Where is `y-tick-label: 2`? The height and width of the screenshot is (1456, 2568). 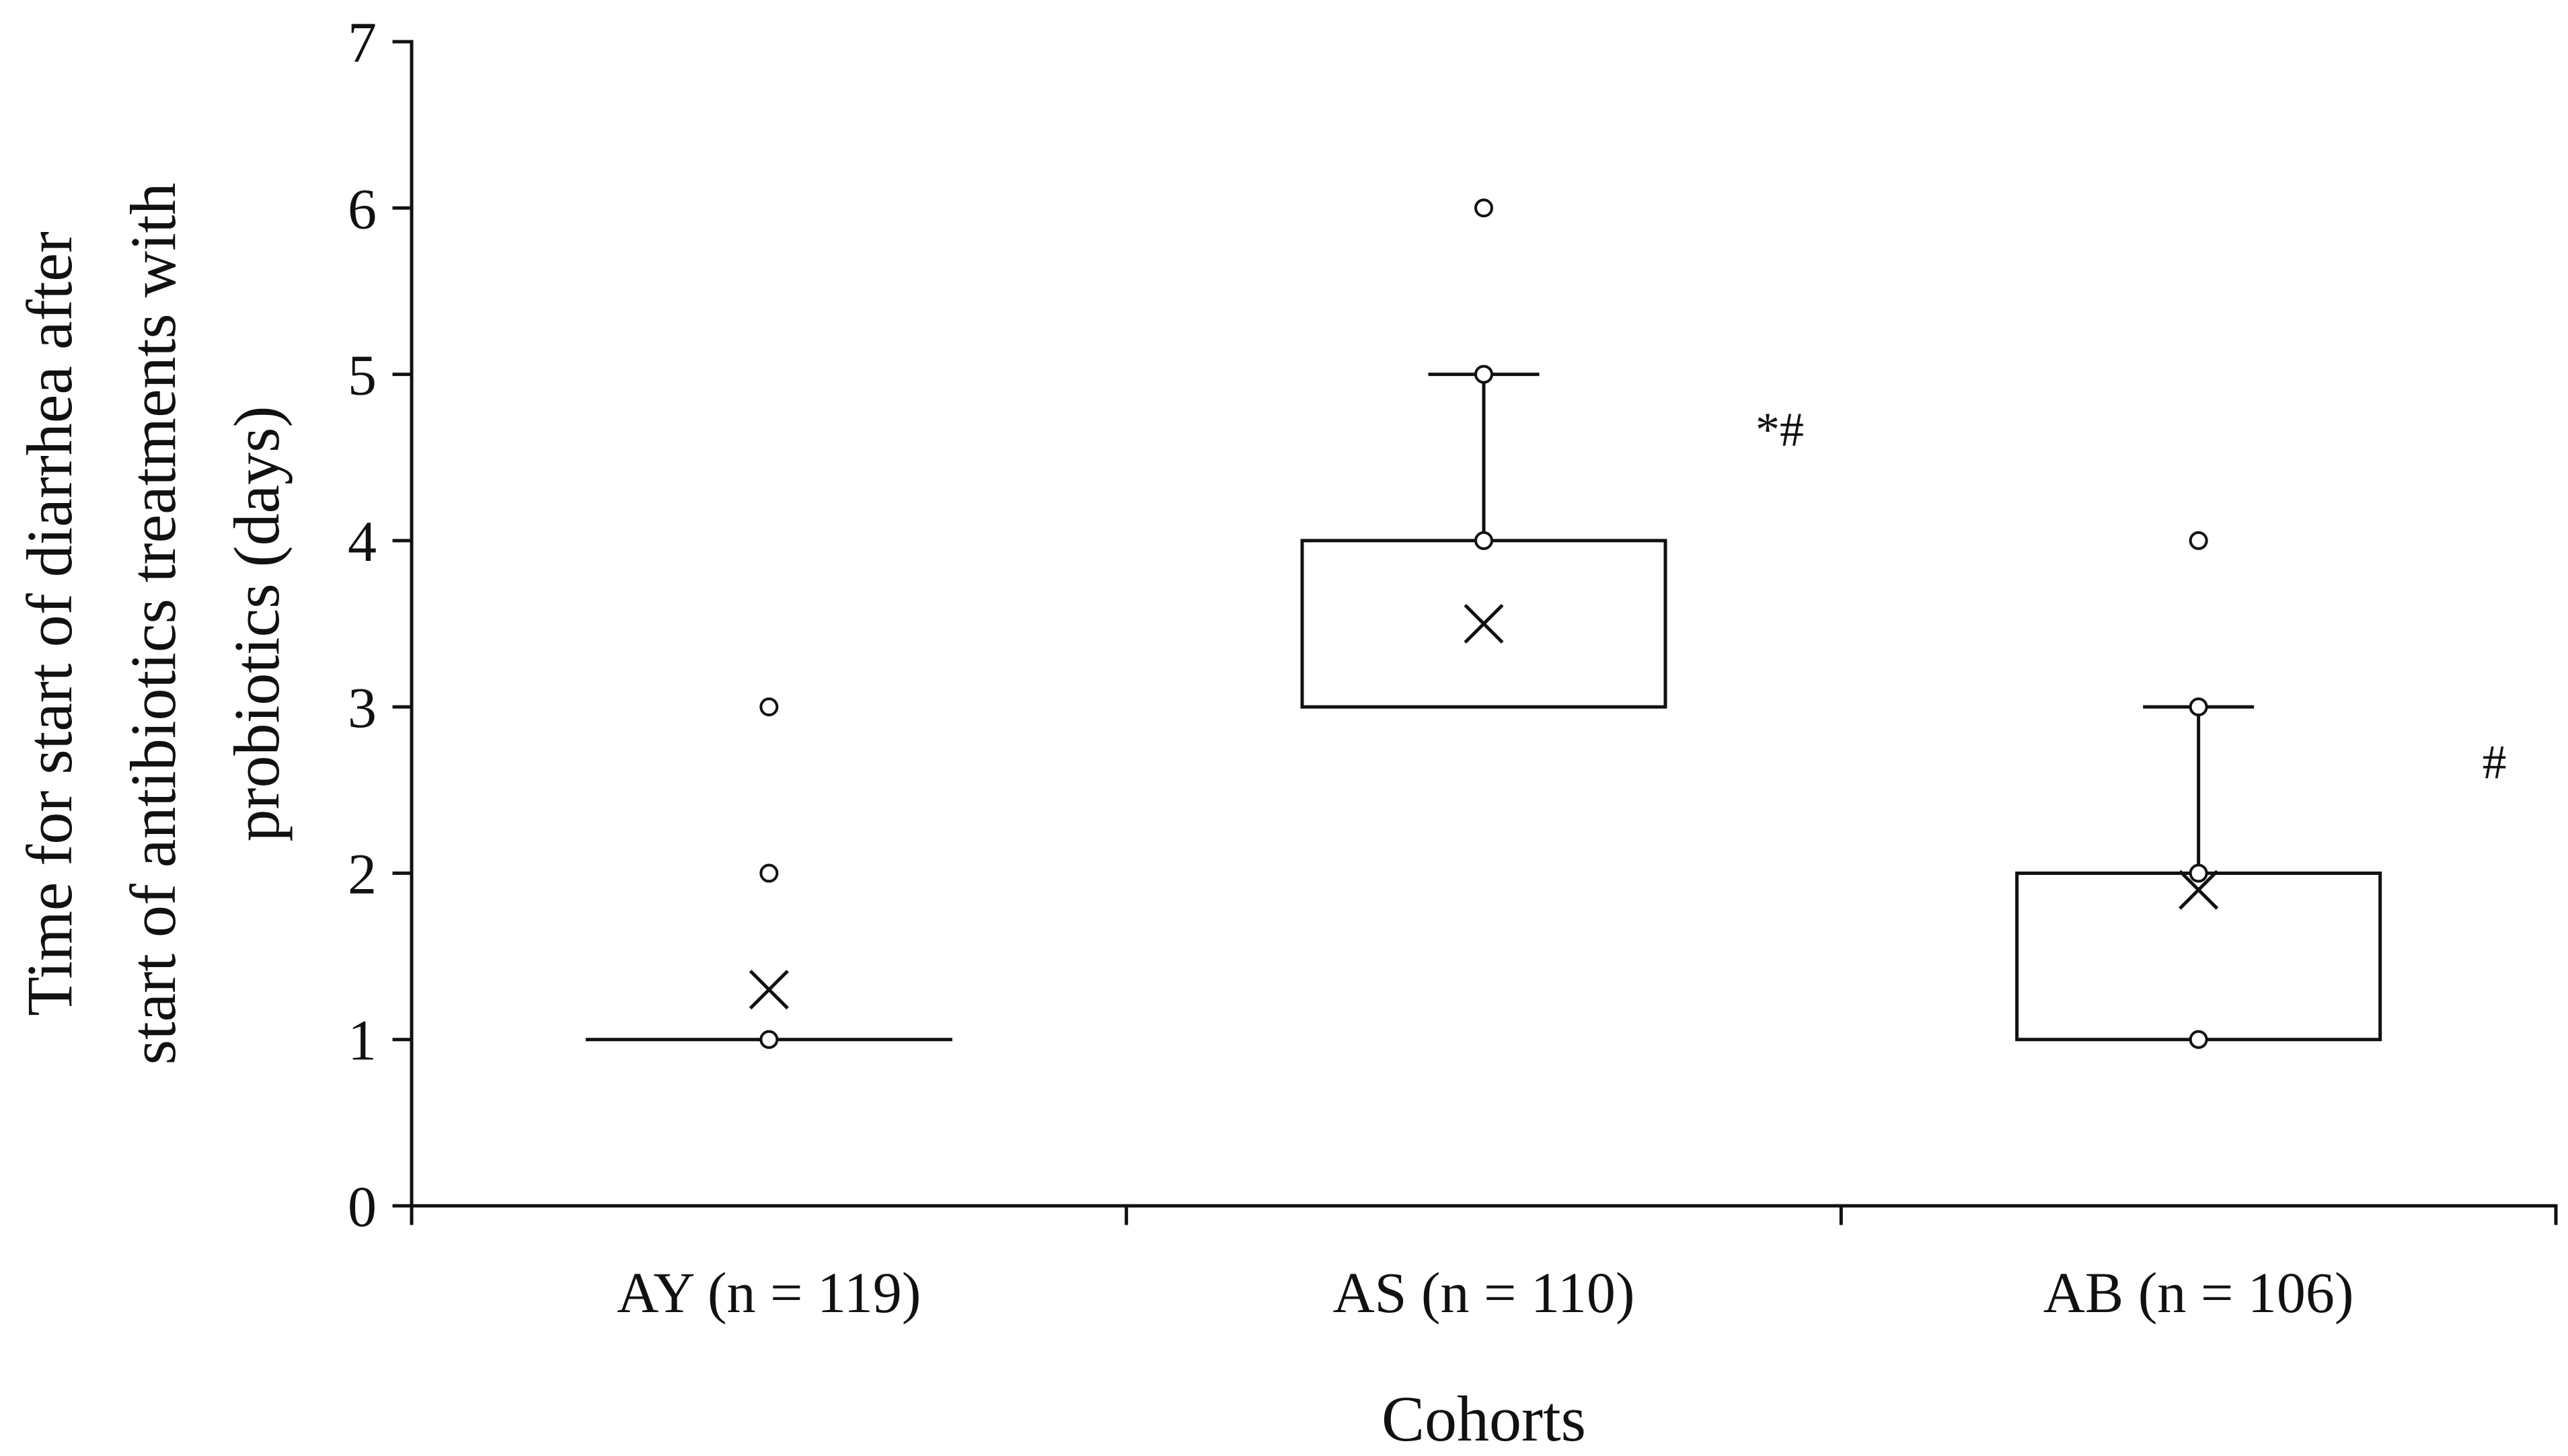 y-tick-label: 2 is located at coordinates (363, 873).